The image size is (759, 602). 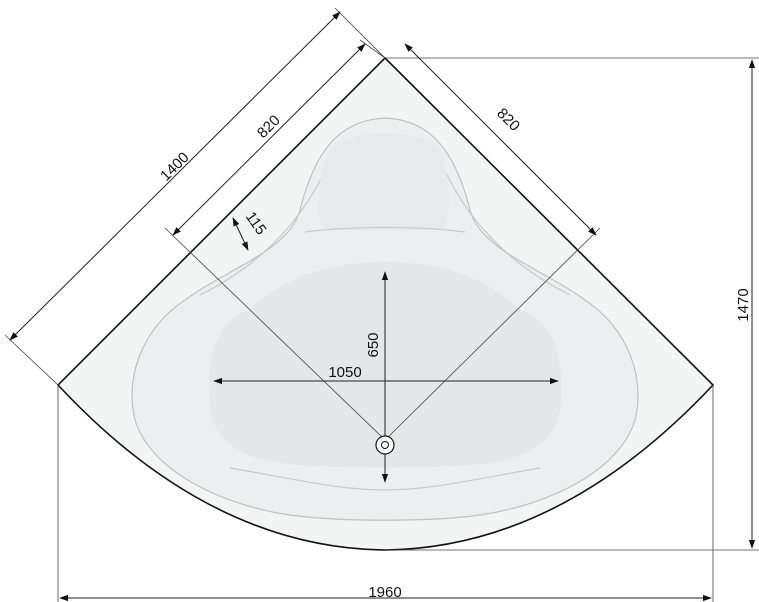 What do you see at coordinates (743, 304) in the screenshot?
I see `label-1470: 1470` at bounding box center [743, 304].